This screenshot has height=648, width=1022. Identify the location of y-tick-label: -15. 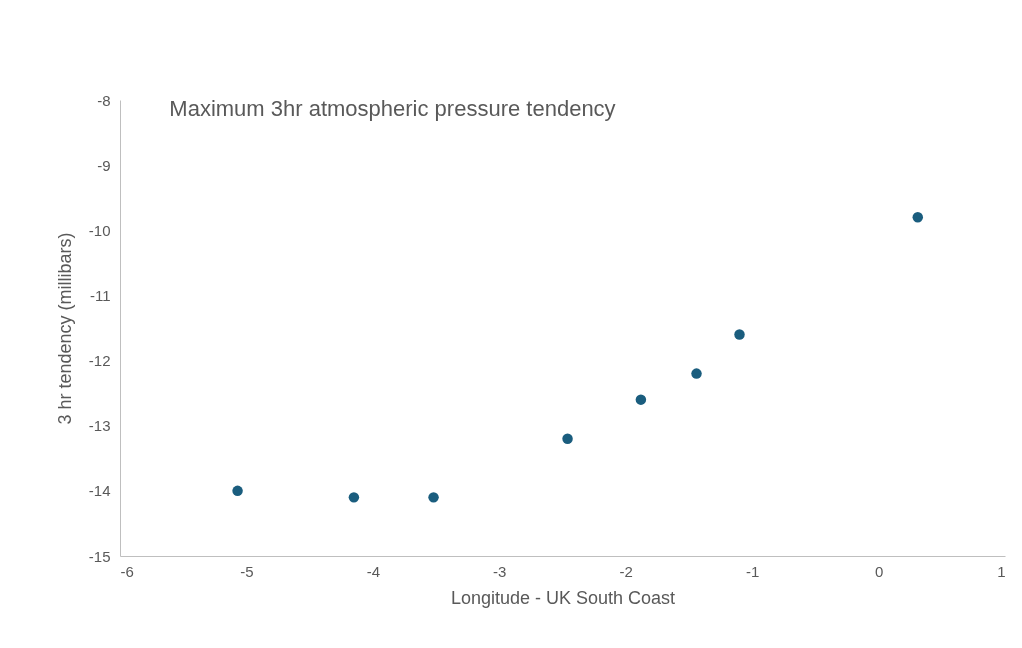
(99, 556).